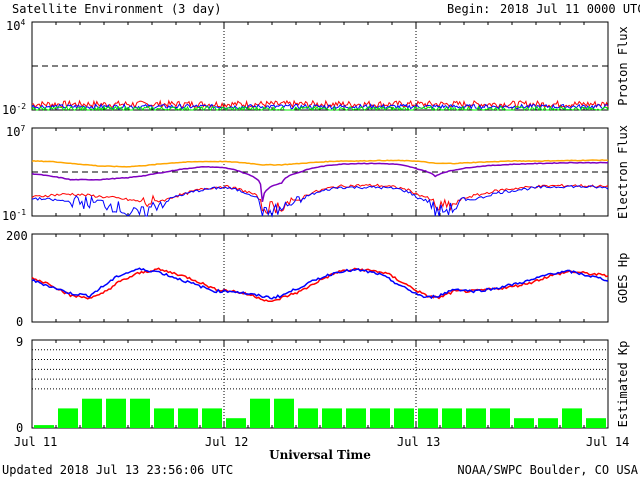 This screenshot has height=480, width=640. What do you see at coordinates (623, 65) in the screenshot?
I see `proton-flux-ylabel: Proton Flux` at bounding box center [623, 65].